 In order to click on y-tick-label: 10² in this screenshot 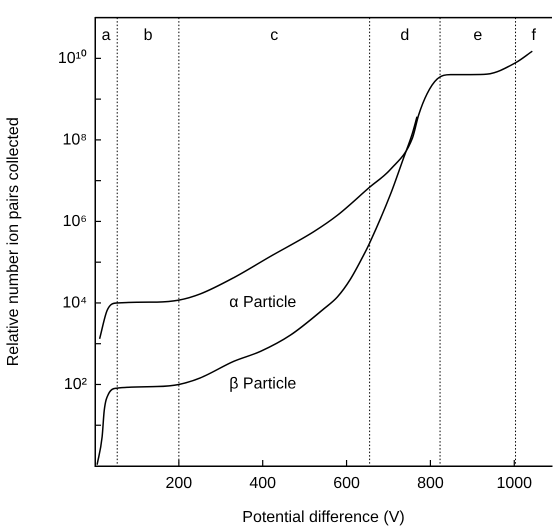, I will do `click(76, 384)`.